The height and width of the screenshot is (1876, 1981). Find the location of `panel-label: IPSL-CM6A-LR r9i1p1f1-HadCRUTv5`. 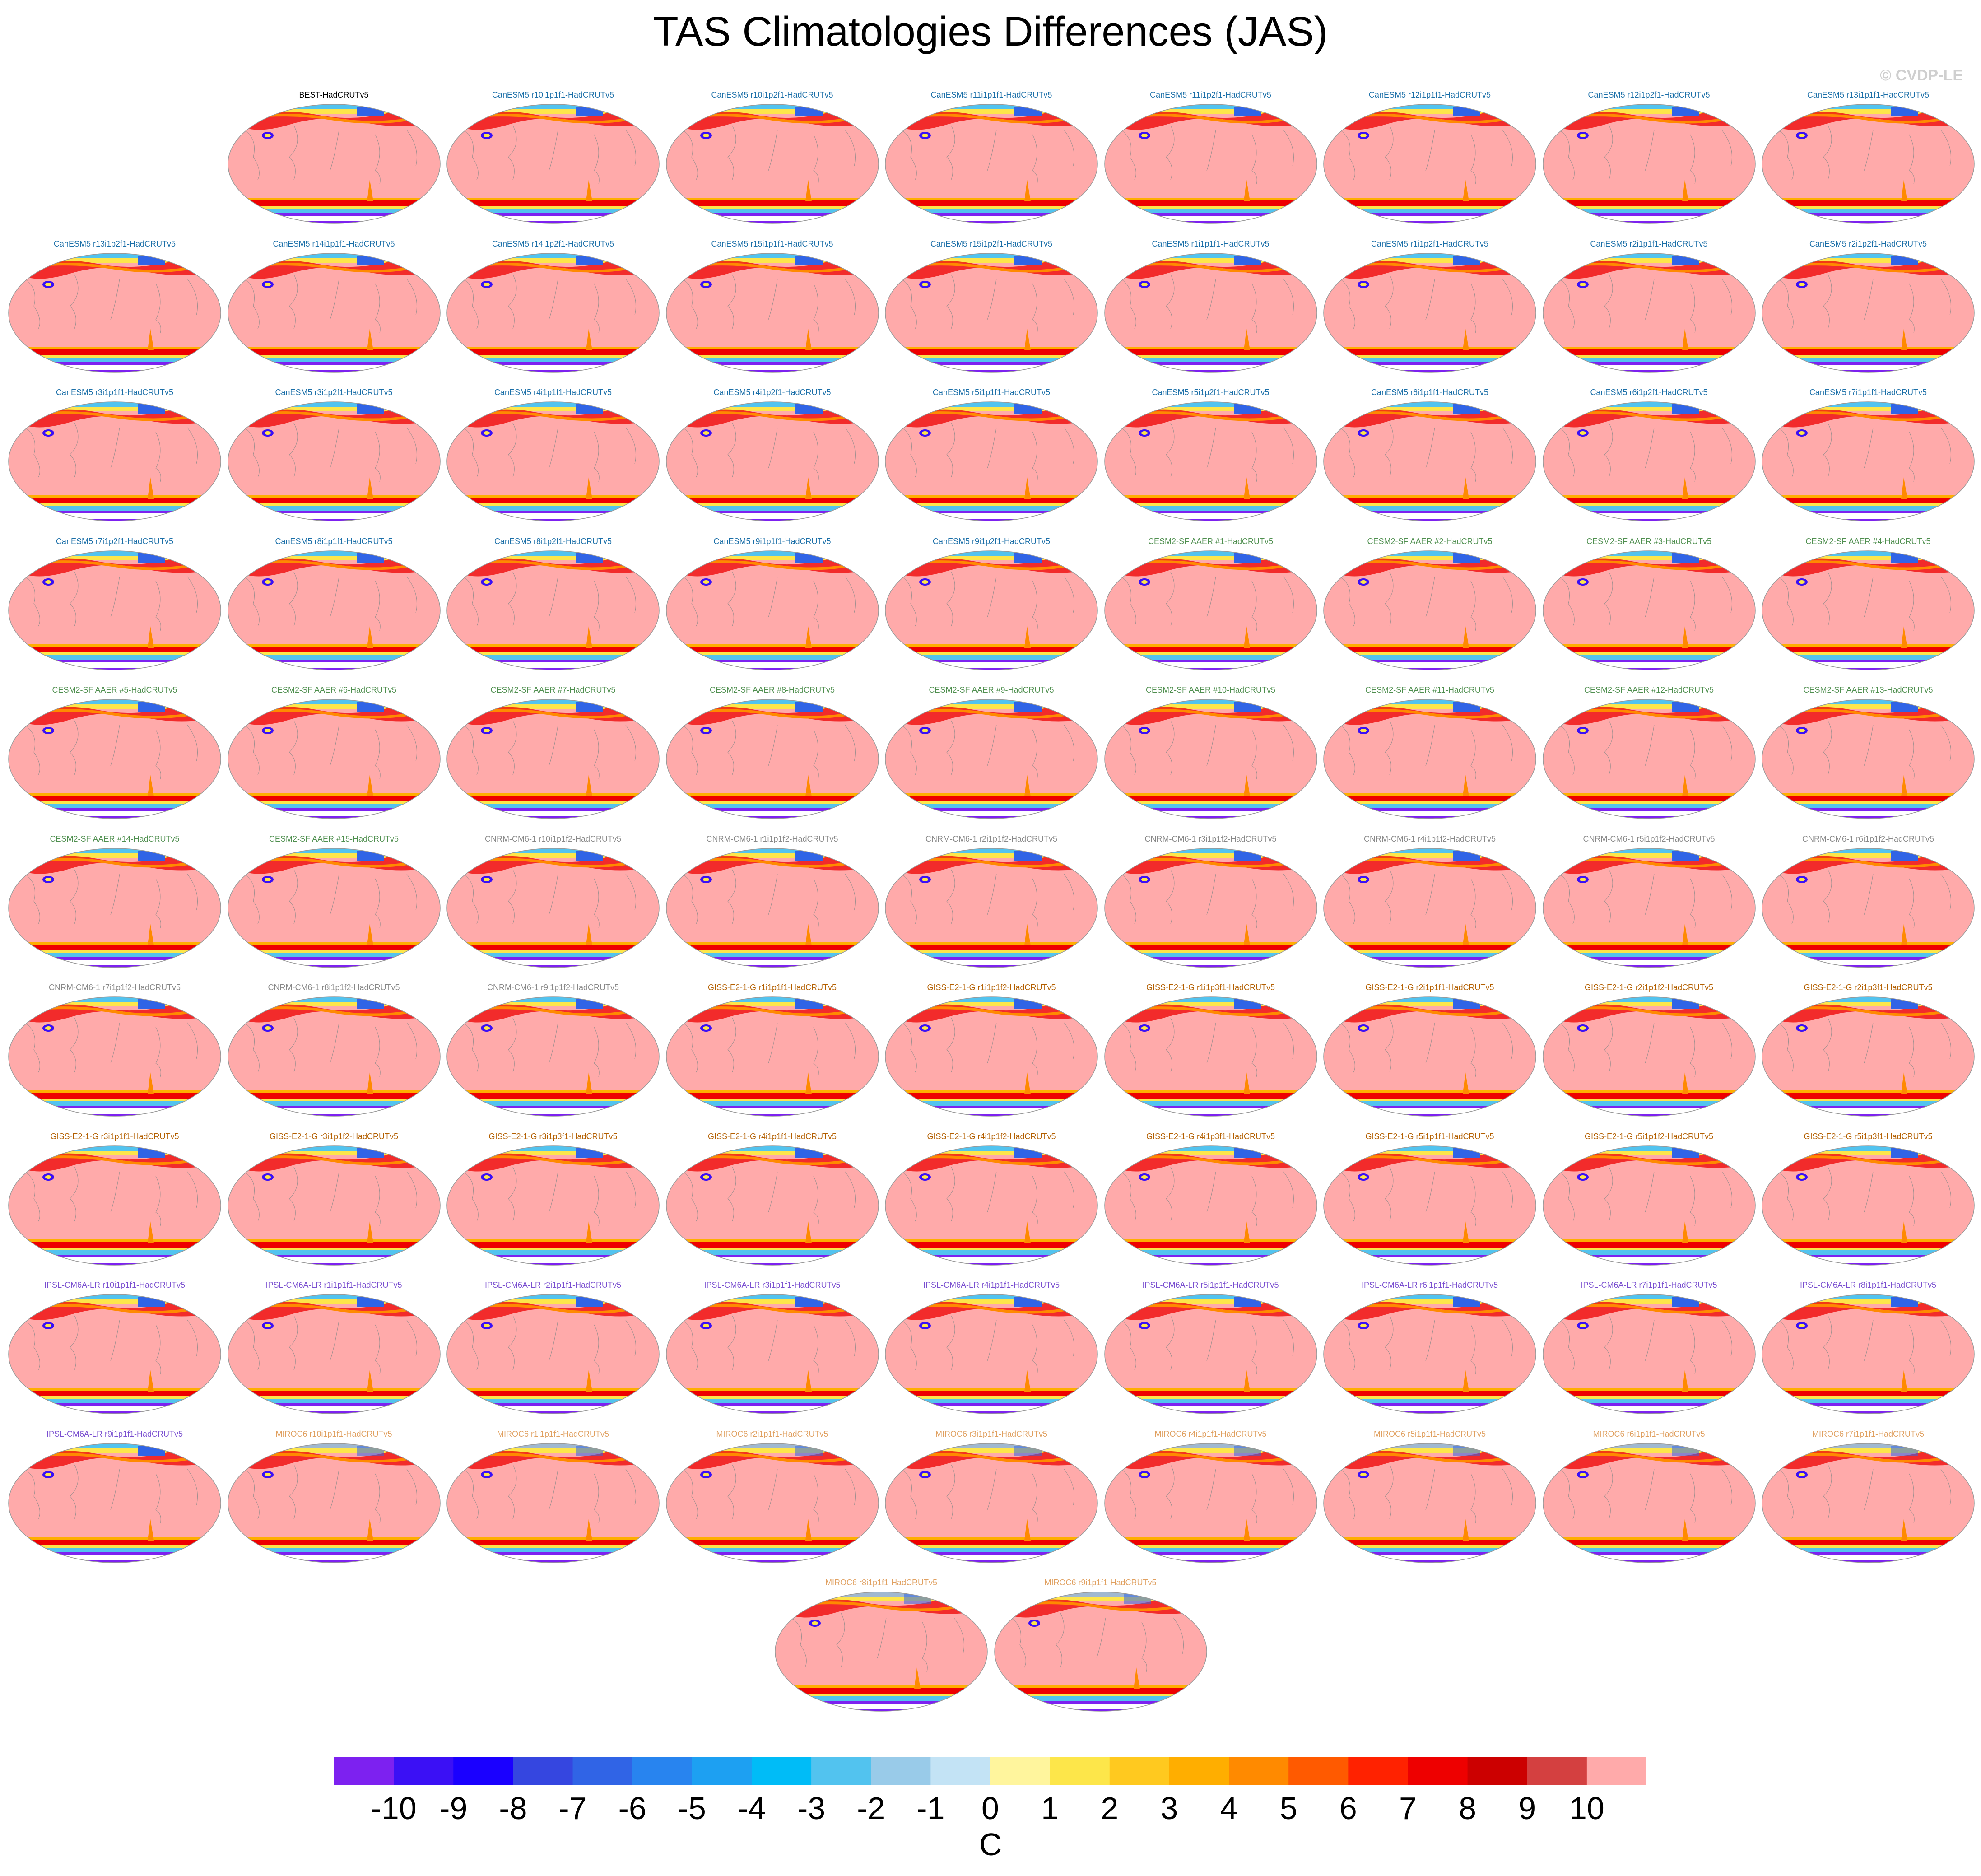

panel-label: IPSL-CM6A-LR r9i1p1f1-HadCRUTv5 is located at coordinates (114, 1433).